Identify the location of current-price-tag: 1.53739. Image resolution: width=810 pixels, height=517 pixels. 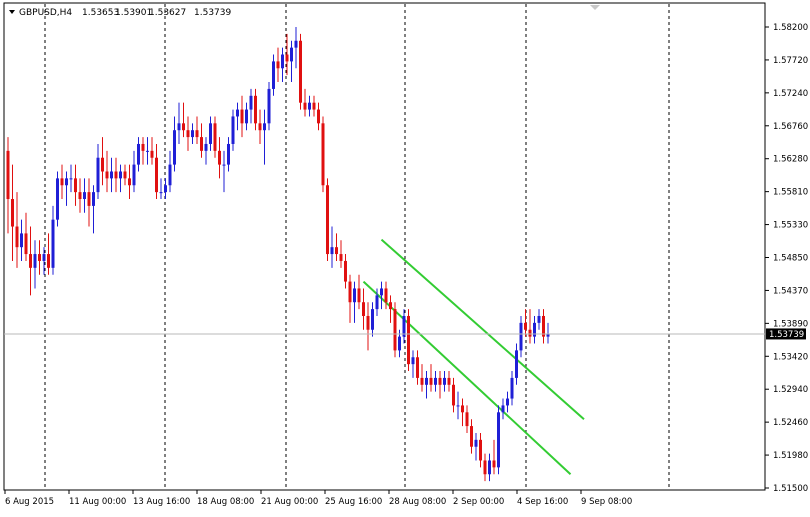
(786, 334).